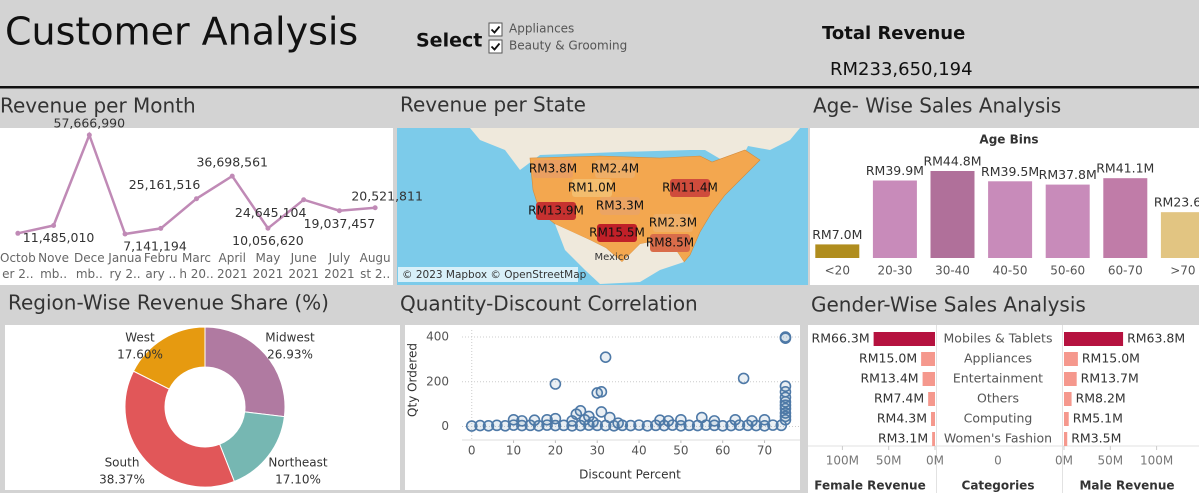 This screenshot has height=493, width=1199. I want to click on kpi-value: RM233,650,194, so click(901, 69).